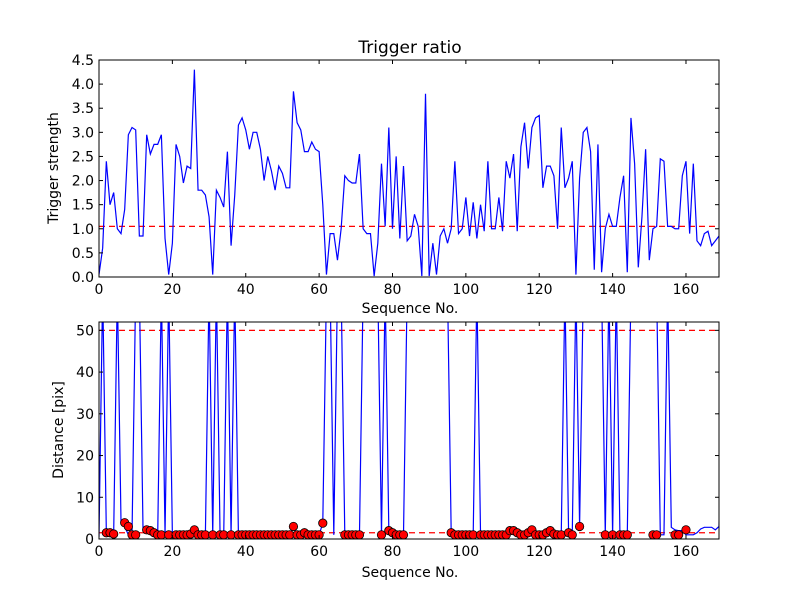 The width and height of the screenshot is (800, 600). I want to click on bottom-plot-ylabel: Distance [pix], so click(59, 430).